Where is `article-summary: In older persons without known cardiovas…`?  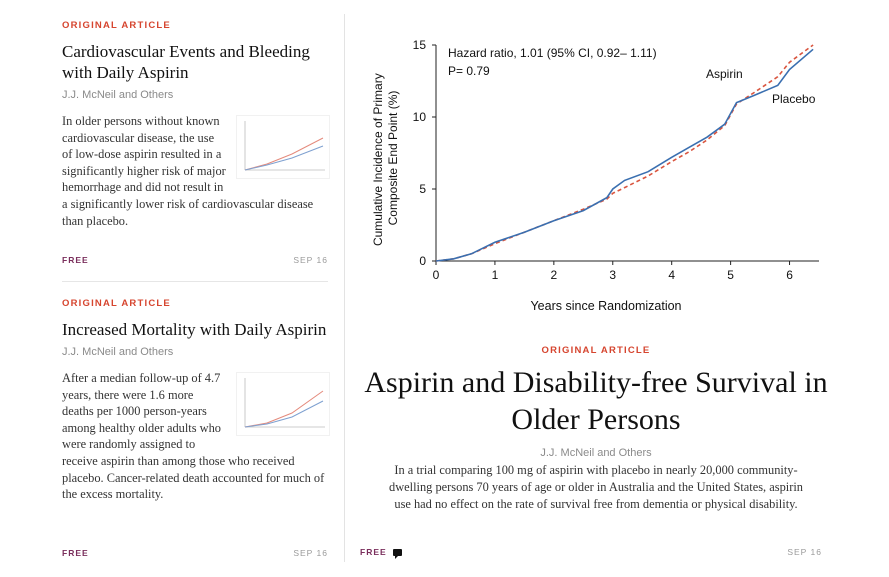
article-summary: In older persons without known cardiovas… is located at coordinates (196, 171).